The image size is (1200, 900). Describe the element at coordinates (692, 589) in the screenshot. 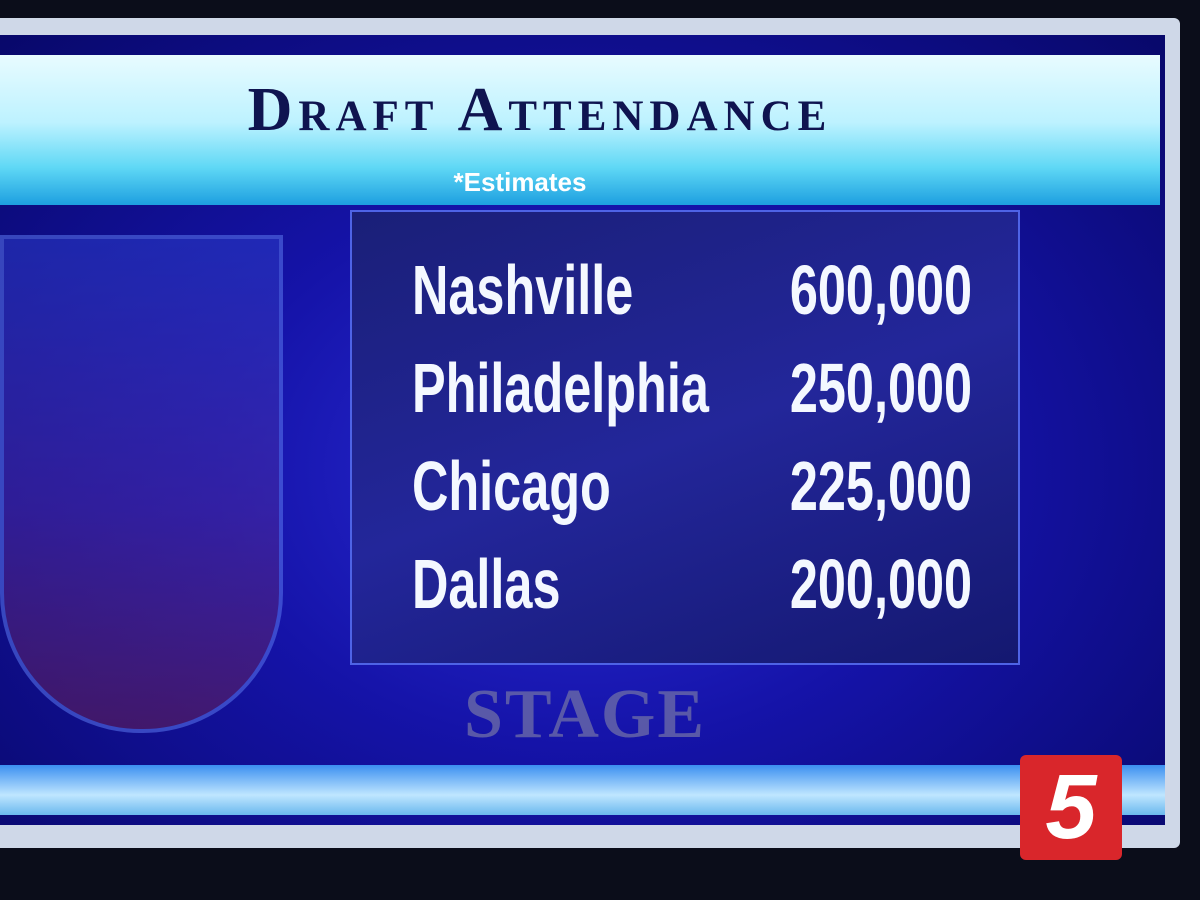

I see `table-row: Dallas 200,000` at that location.